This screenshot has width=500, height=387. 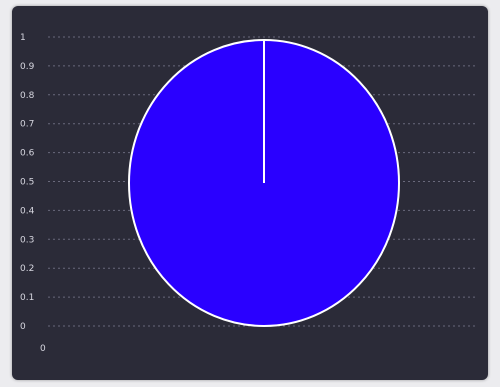 I want to click on y-tick-label: 0.5, so click(x=27, y=183).